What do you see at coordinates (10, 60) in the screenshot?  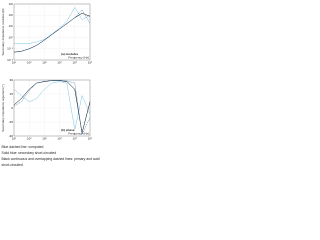 I see `y-tick-label: 10⁻²` at bounding box center [10, 60].